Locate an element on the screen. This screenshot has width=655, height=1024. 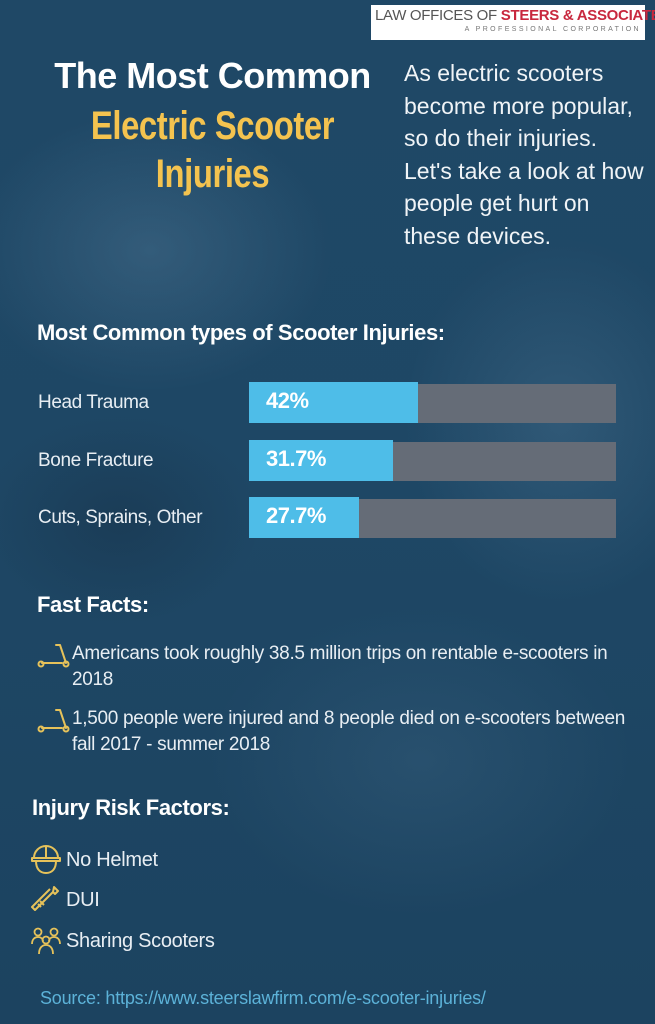
title-line-3: Injuries is located at coordinates (212, 174).